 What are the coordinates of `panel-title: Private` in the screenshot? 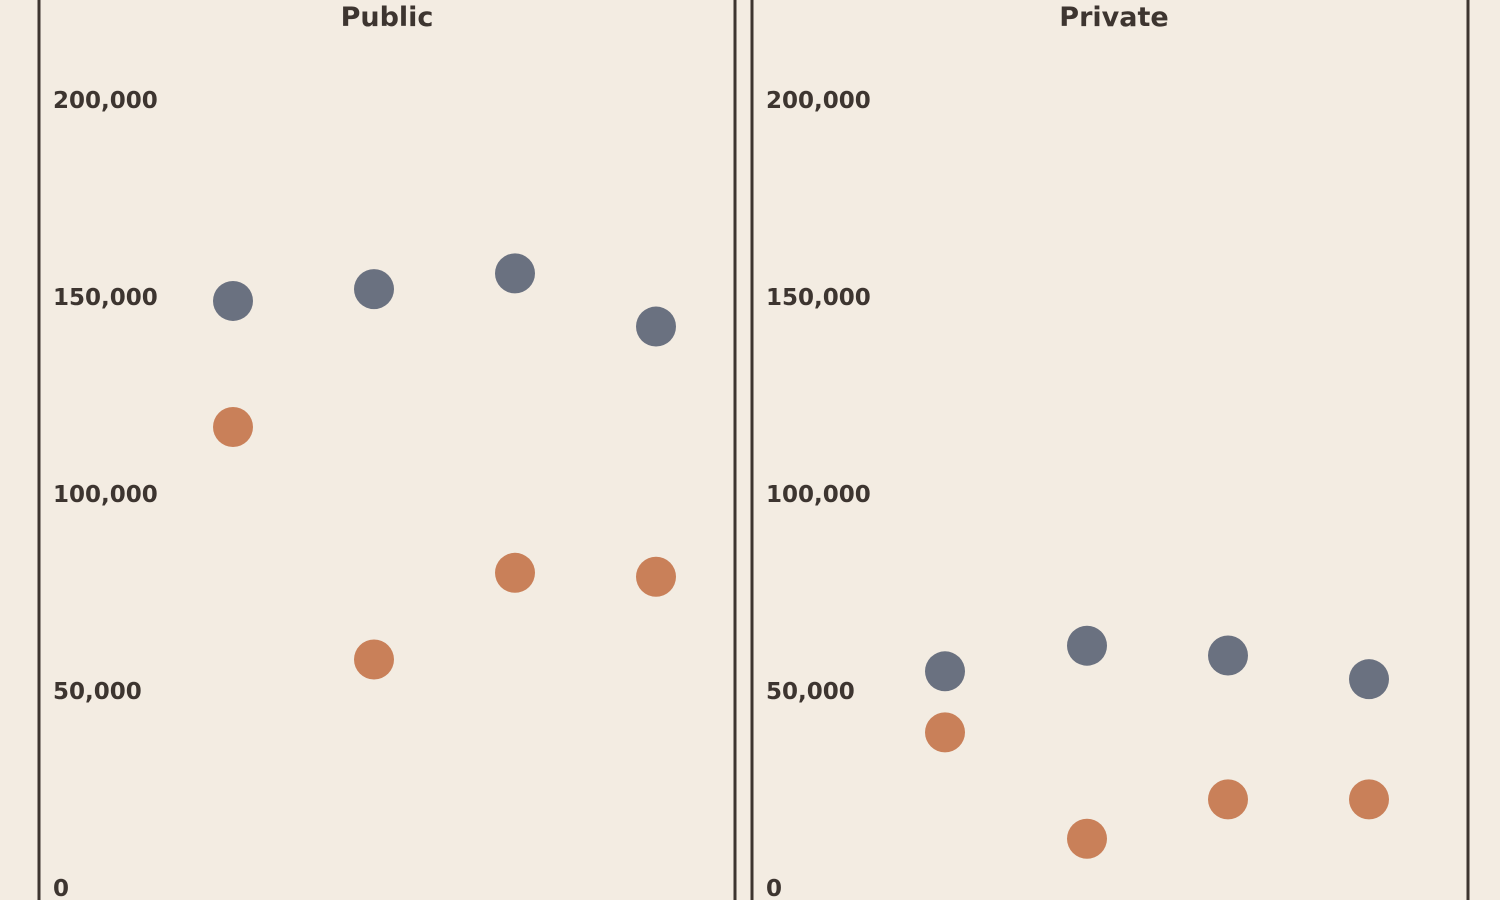 It's located at (1113, 17).